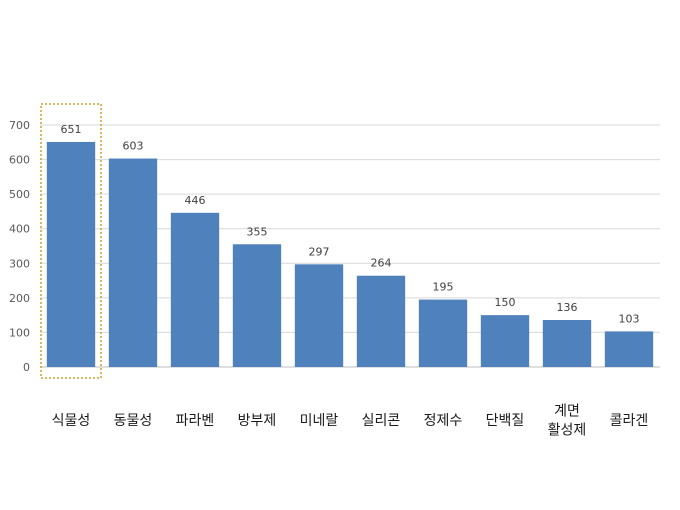 This screenshot has height=510, width=680. What do you see at coordinates (19, 229) in the screenshot?
I see `y-tick-label: 400` at bounding box center [19, 229].